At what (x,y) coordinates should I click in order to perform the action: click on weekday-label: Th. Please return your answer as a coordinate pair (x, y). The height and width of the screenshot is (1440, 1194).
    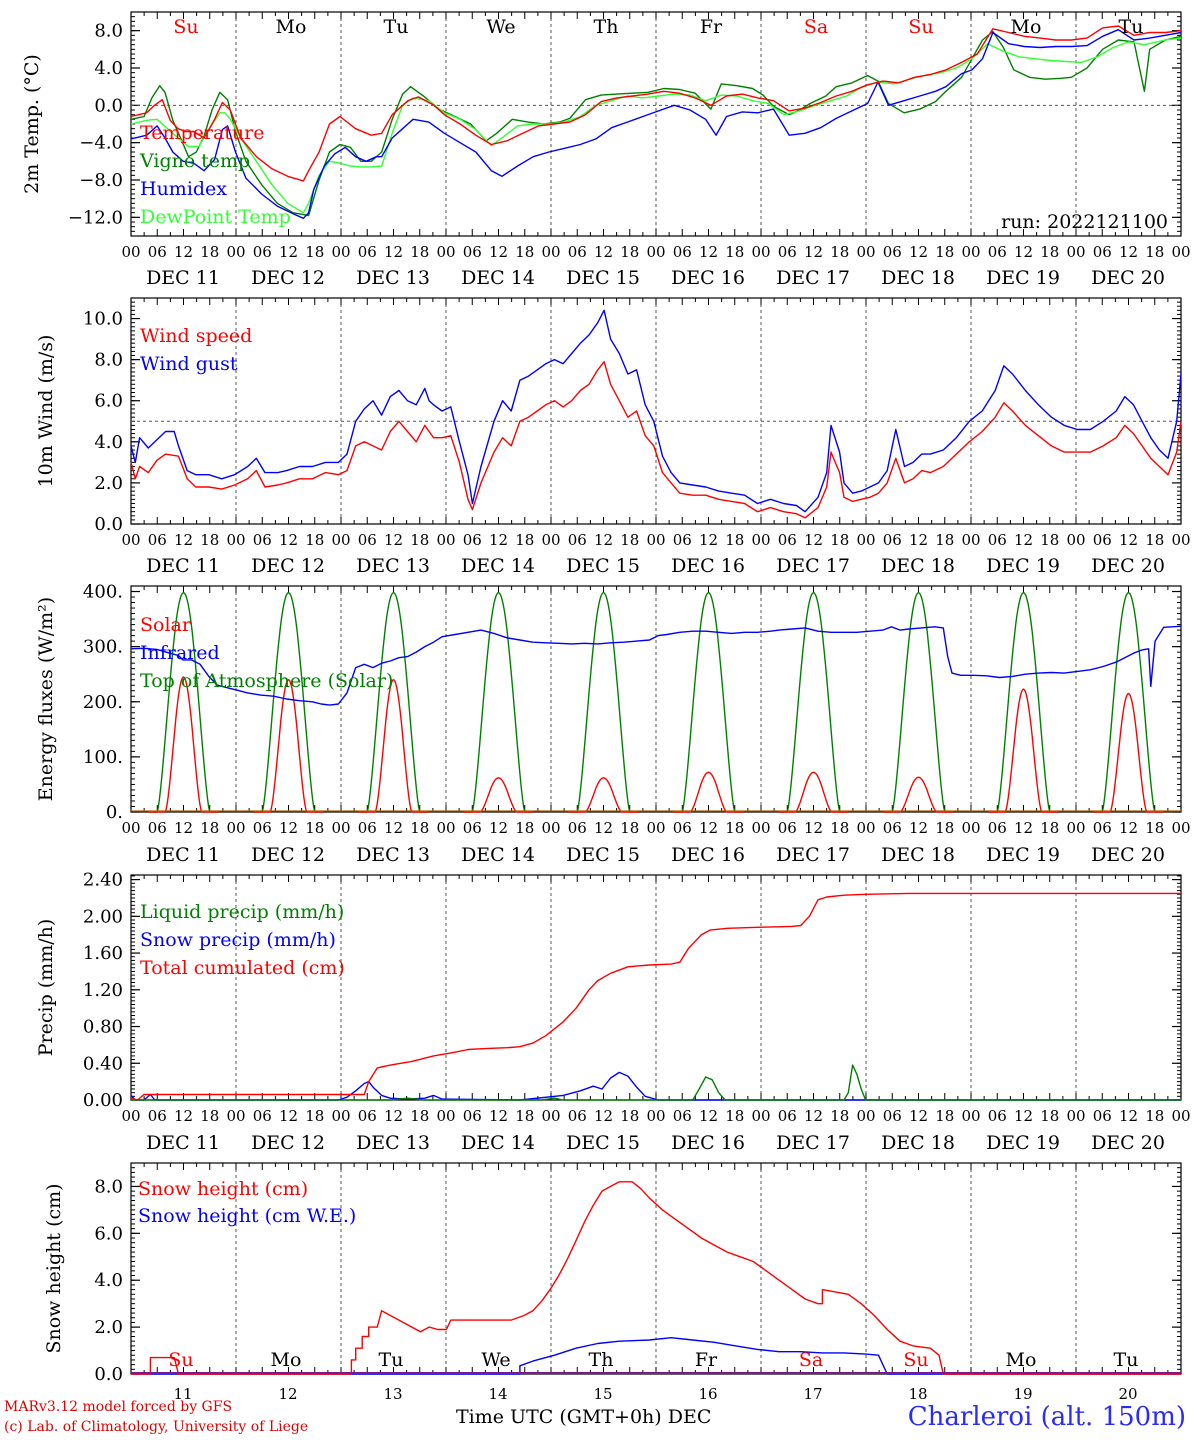
    Looking at the image, I should click on (606, 27).